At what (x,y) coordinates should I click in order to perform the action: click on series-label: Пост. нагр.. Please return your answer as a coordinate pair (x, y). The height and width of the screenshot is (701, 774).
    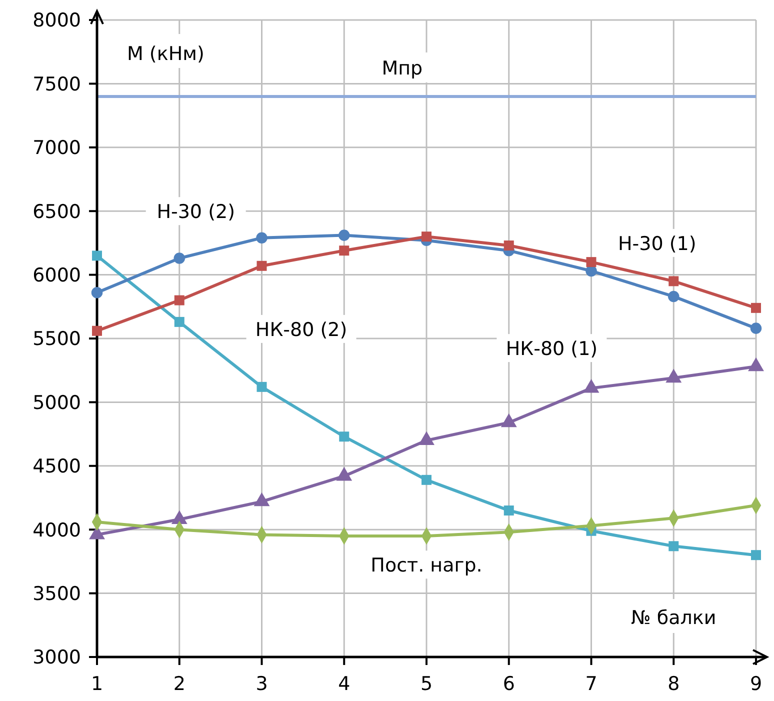
    Looking at the image, I should click on (426, 565).